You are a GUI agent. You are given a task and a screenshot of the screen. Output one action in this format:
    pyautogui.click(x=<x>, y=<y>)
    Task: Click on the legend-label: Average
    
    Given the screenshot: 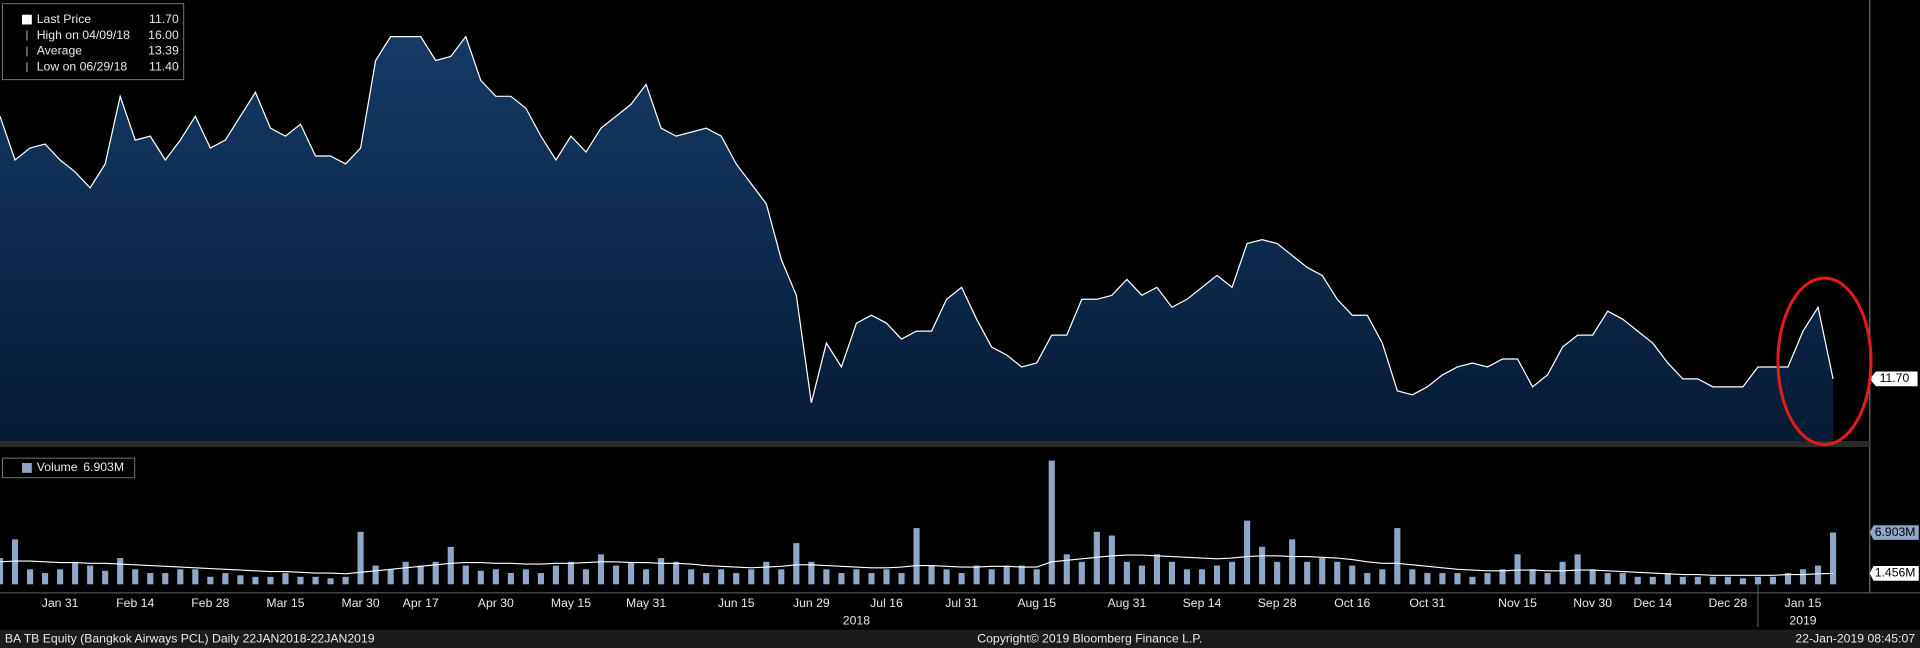 What is the action you would take?
    pyautogui.click(x=60, y=51)
    